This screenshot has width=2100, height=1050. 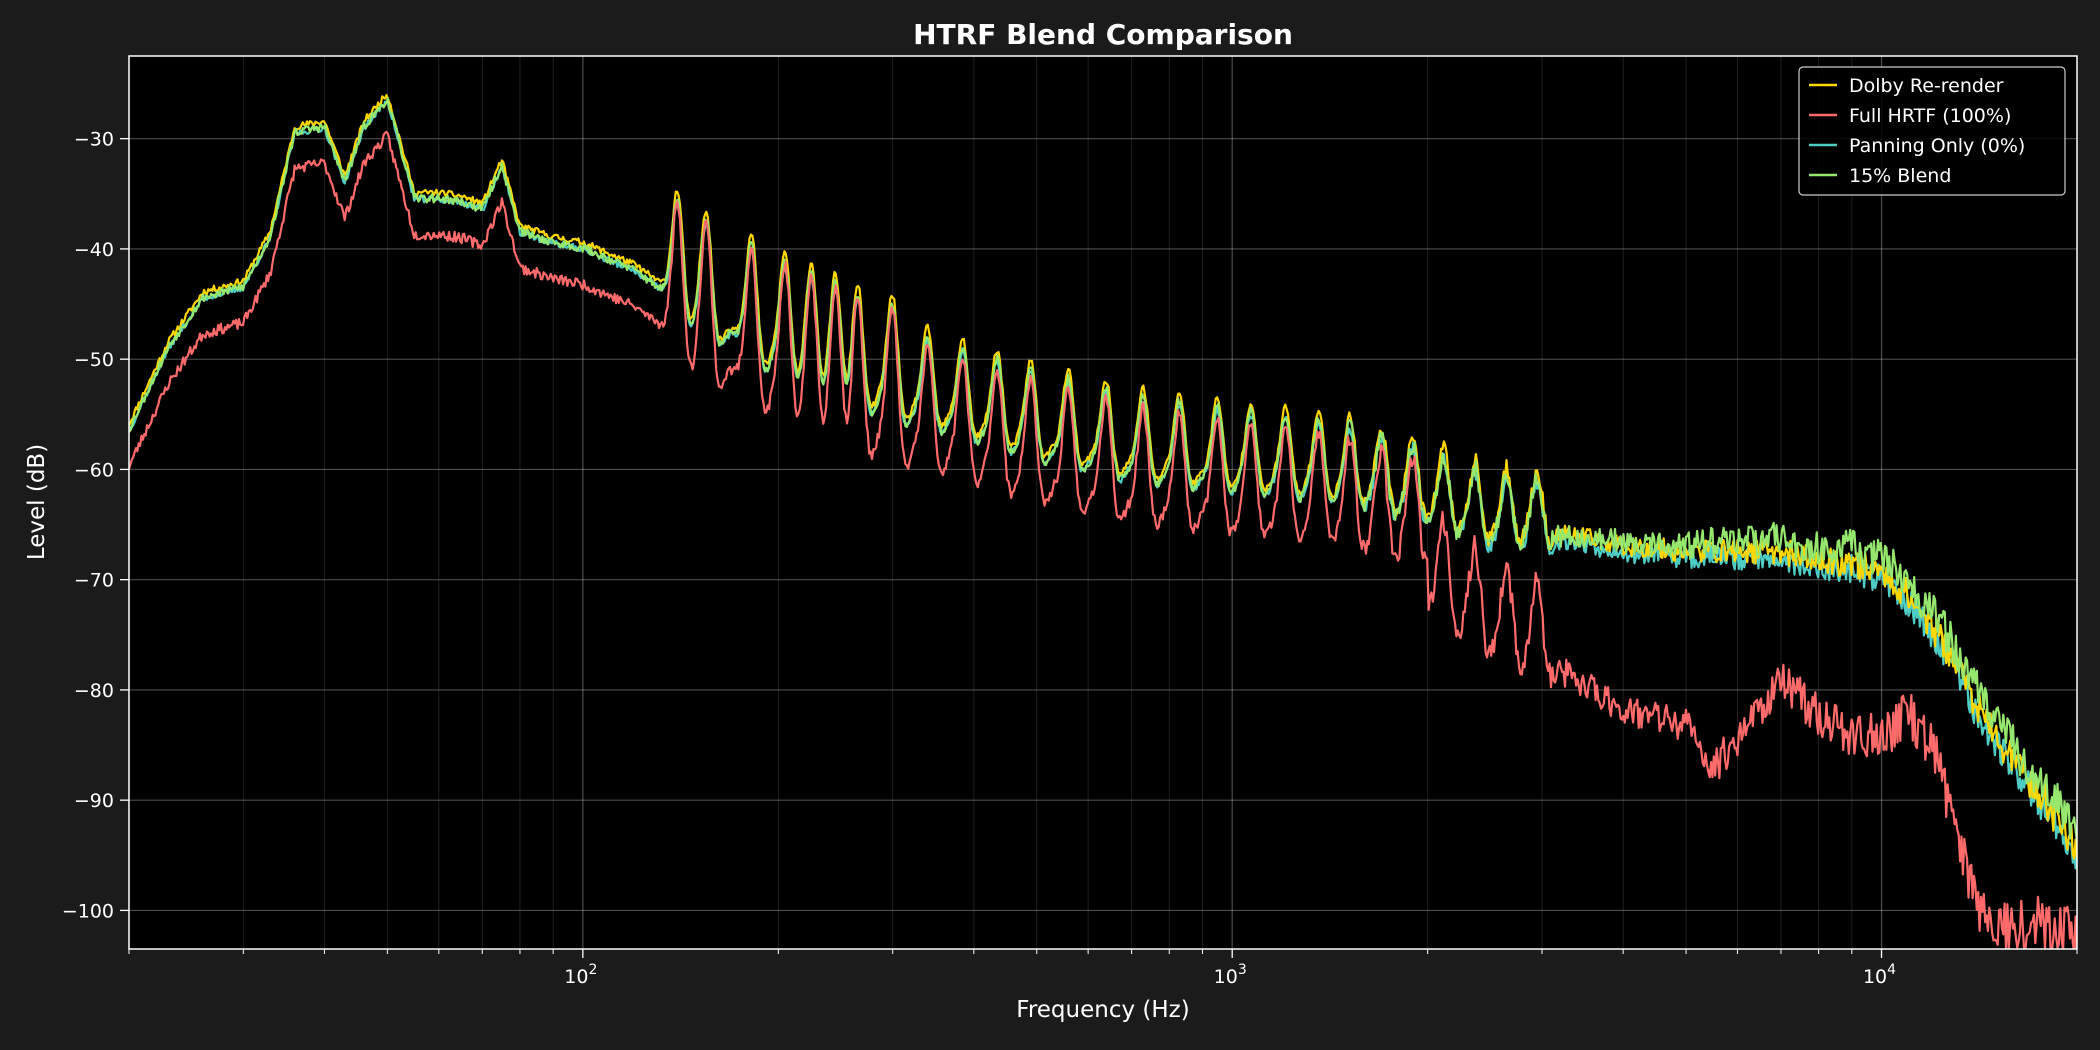 What do you see at coordinates (94, 140) in the screenshot?
I see `y-tick-label: −30` at bounding box center [94, 140].